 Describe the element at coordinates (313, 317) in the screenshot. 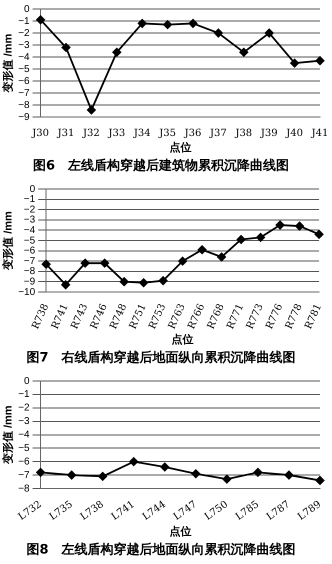

I see `x-tick-label: R781` at that location.